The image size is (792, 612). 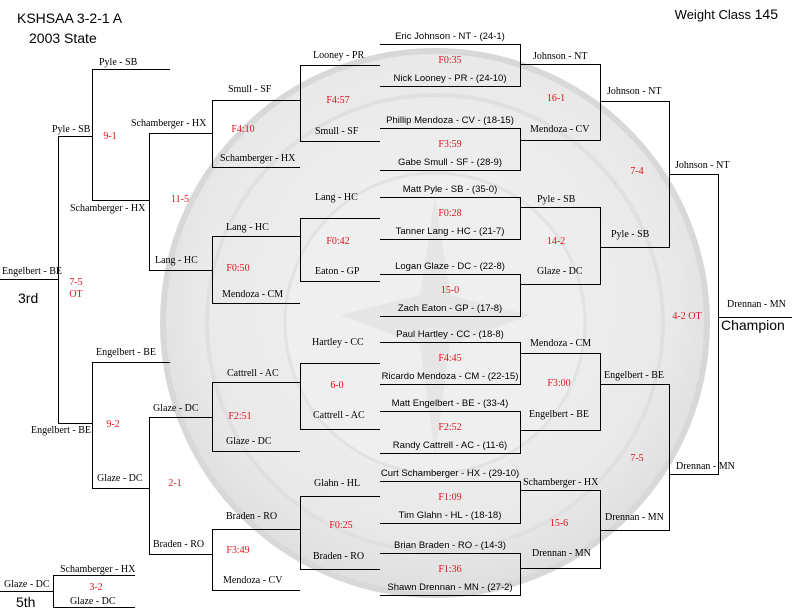 I want to click on match-score: 7-5, so click(x=637, y=458).